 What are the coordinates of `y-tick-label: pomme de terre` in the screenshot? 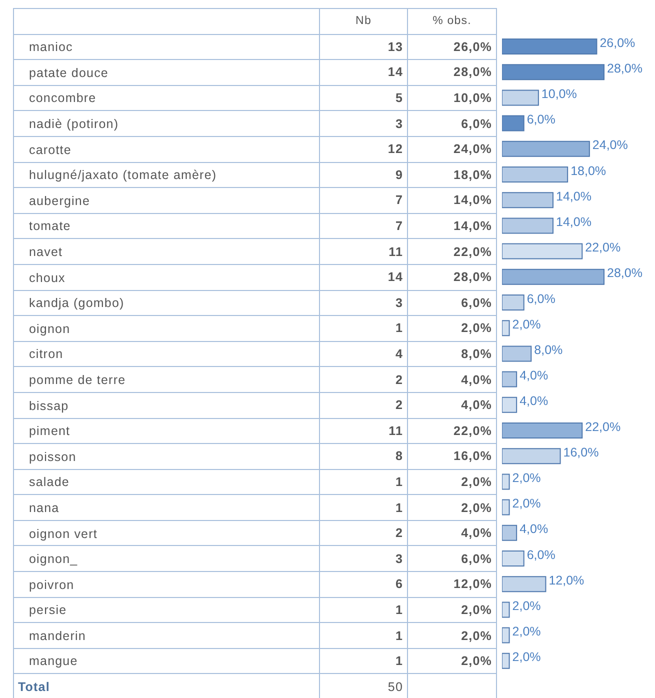 It's located at (77, 379).